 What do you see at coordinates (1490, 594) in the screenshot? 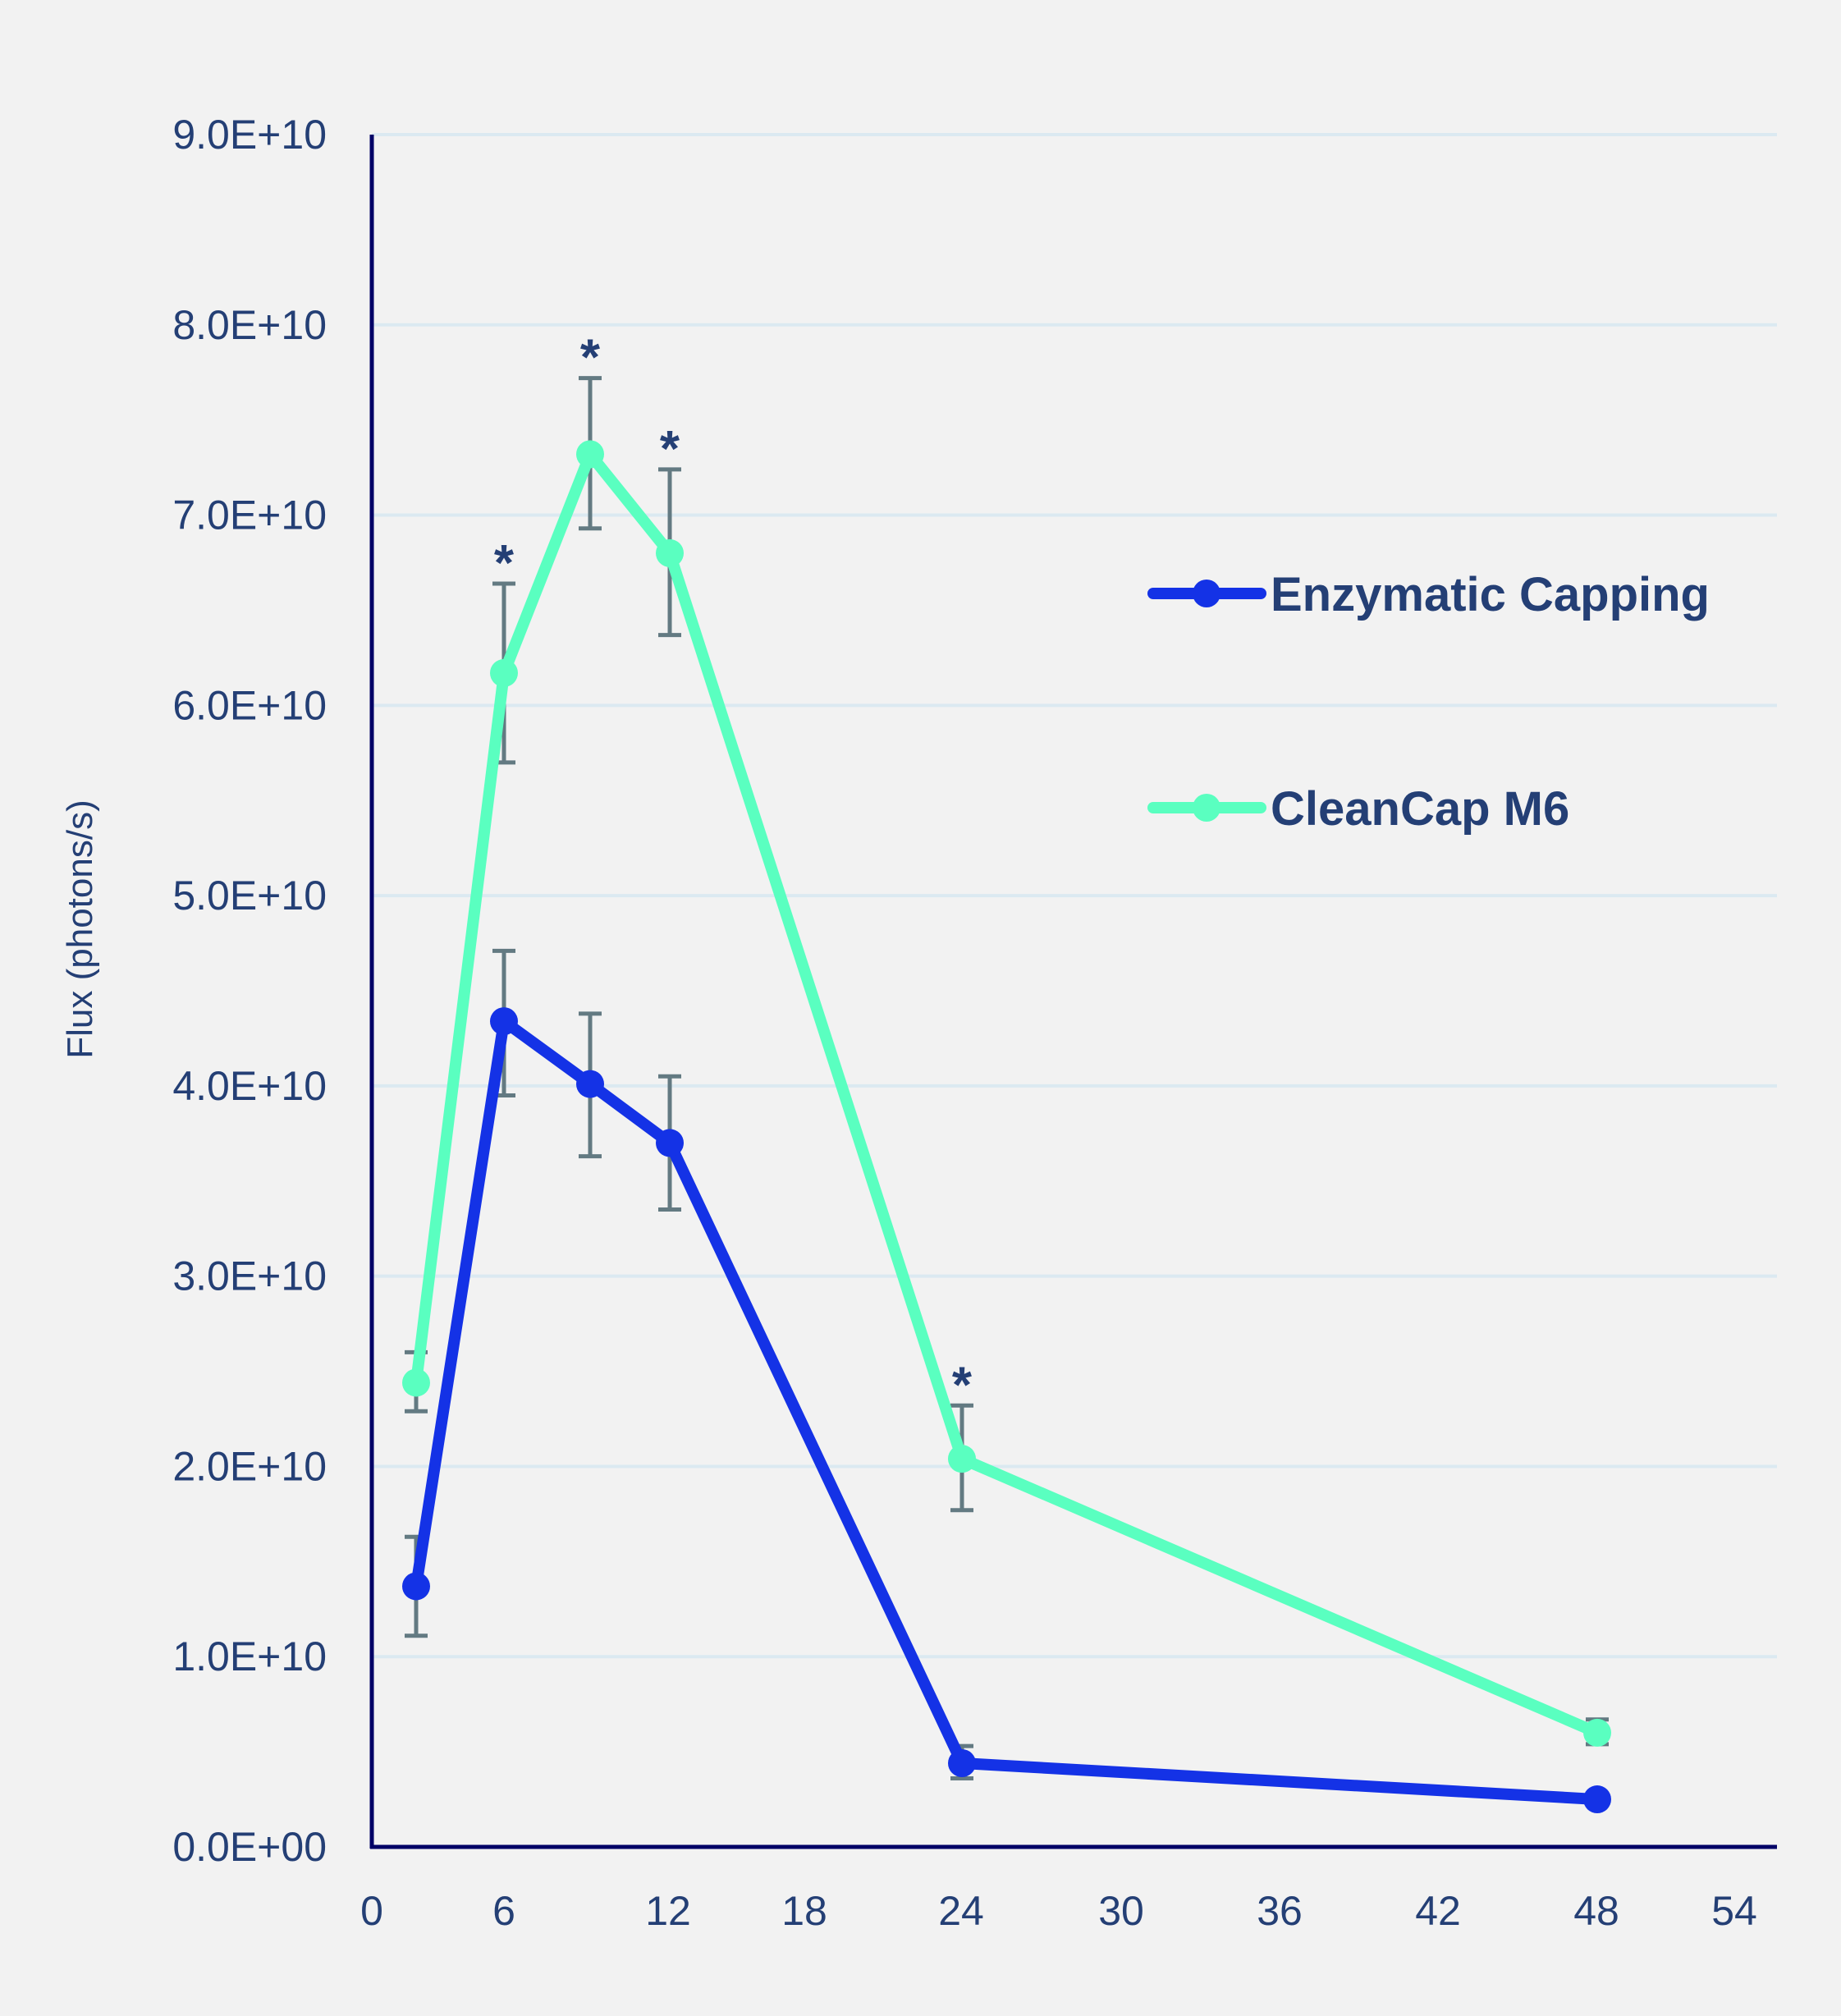
I see `legend-label: Enzymatic Capping` at bounding box center [1490, 594].